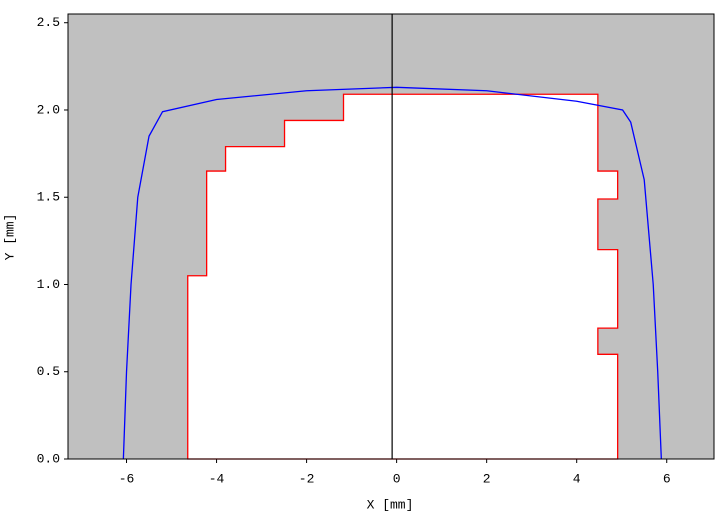 The height and width of the screenshot is (515, 725). What do you see at coordinates (48, 371) in the screenshot?
I see `y-tick-label: 0.5` at bounding box center [48, 371].